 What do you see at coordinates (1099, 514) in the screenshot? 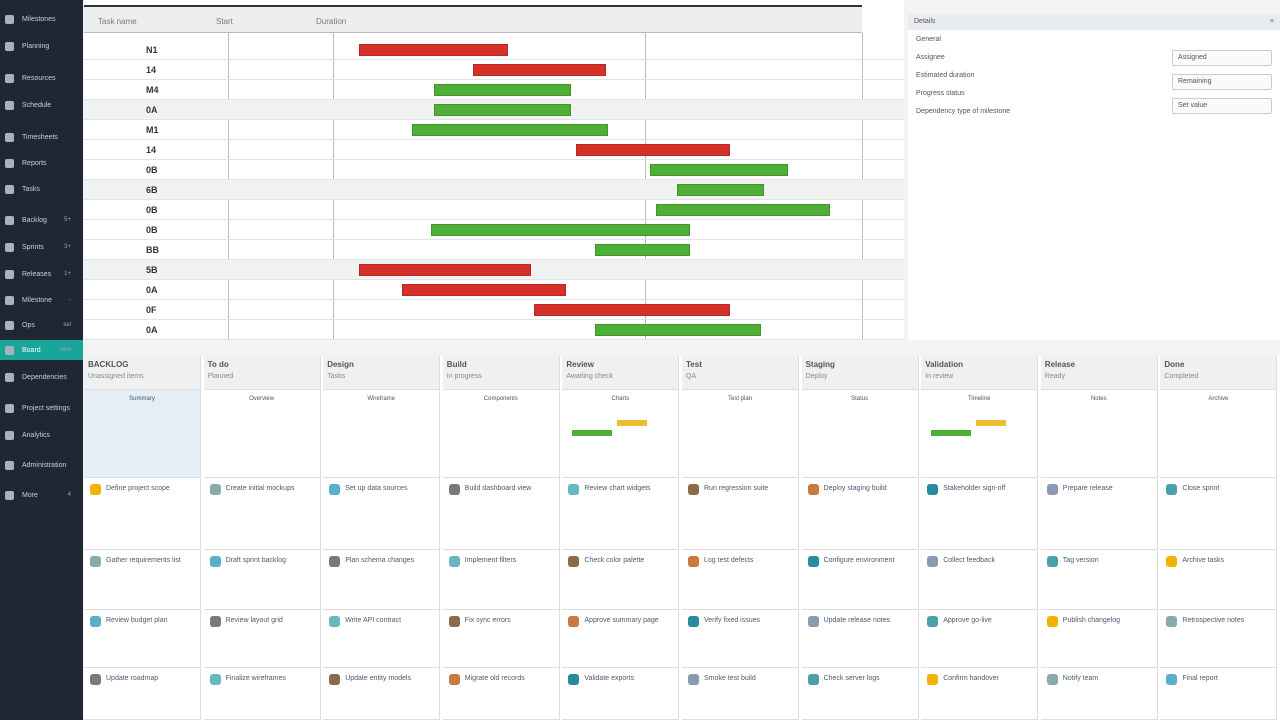
I see `task-card: Prepare release` at bounding box center [1099, 514].